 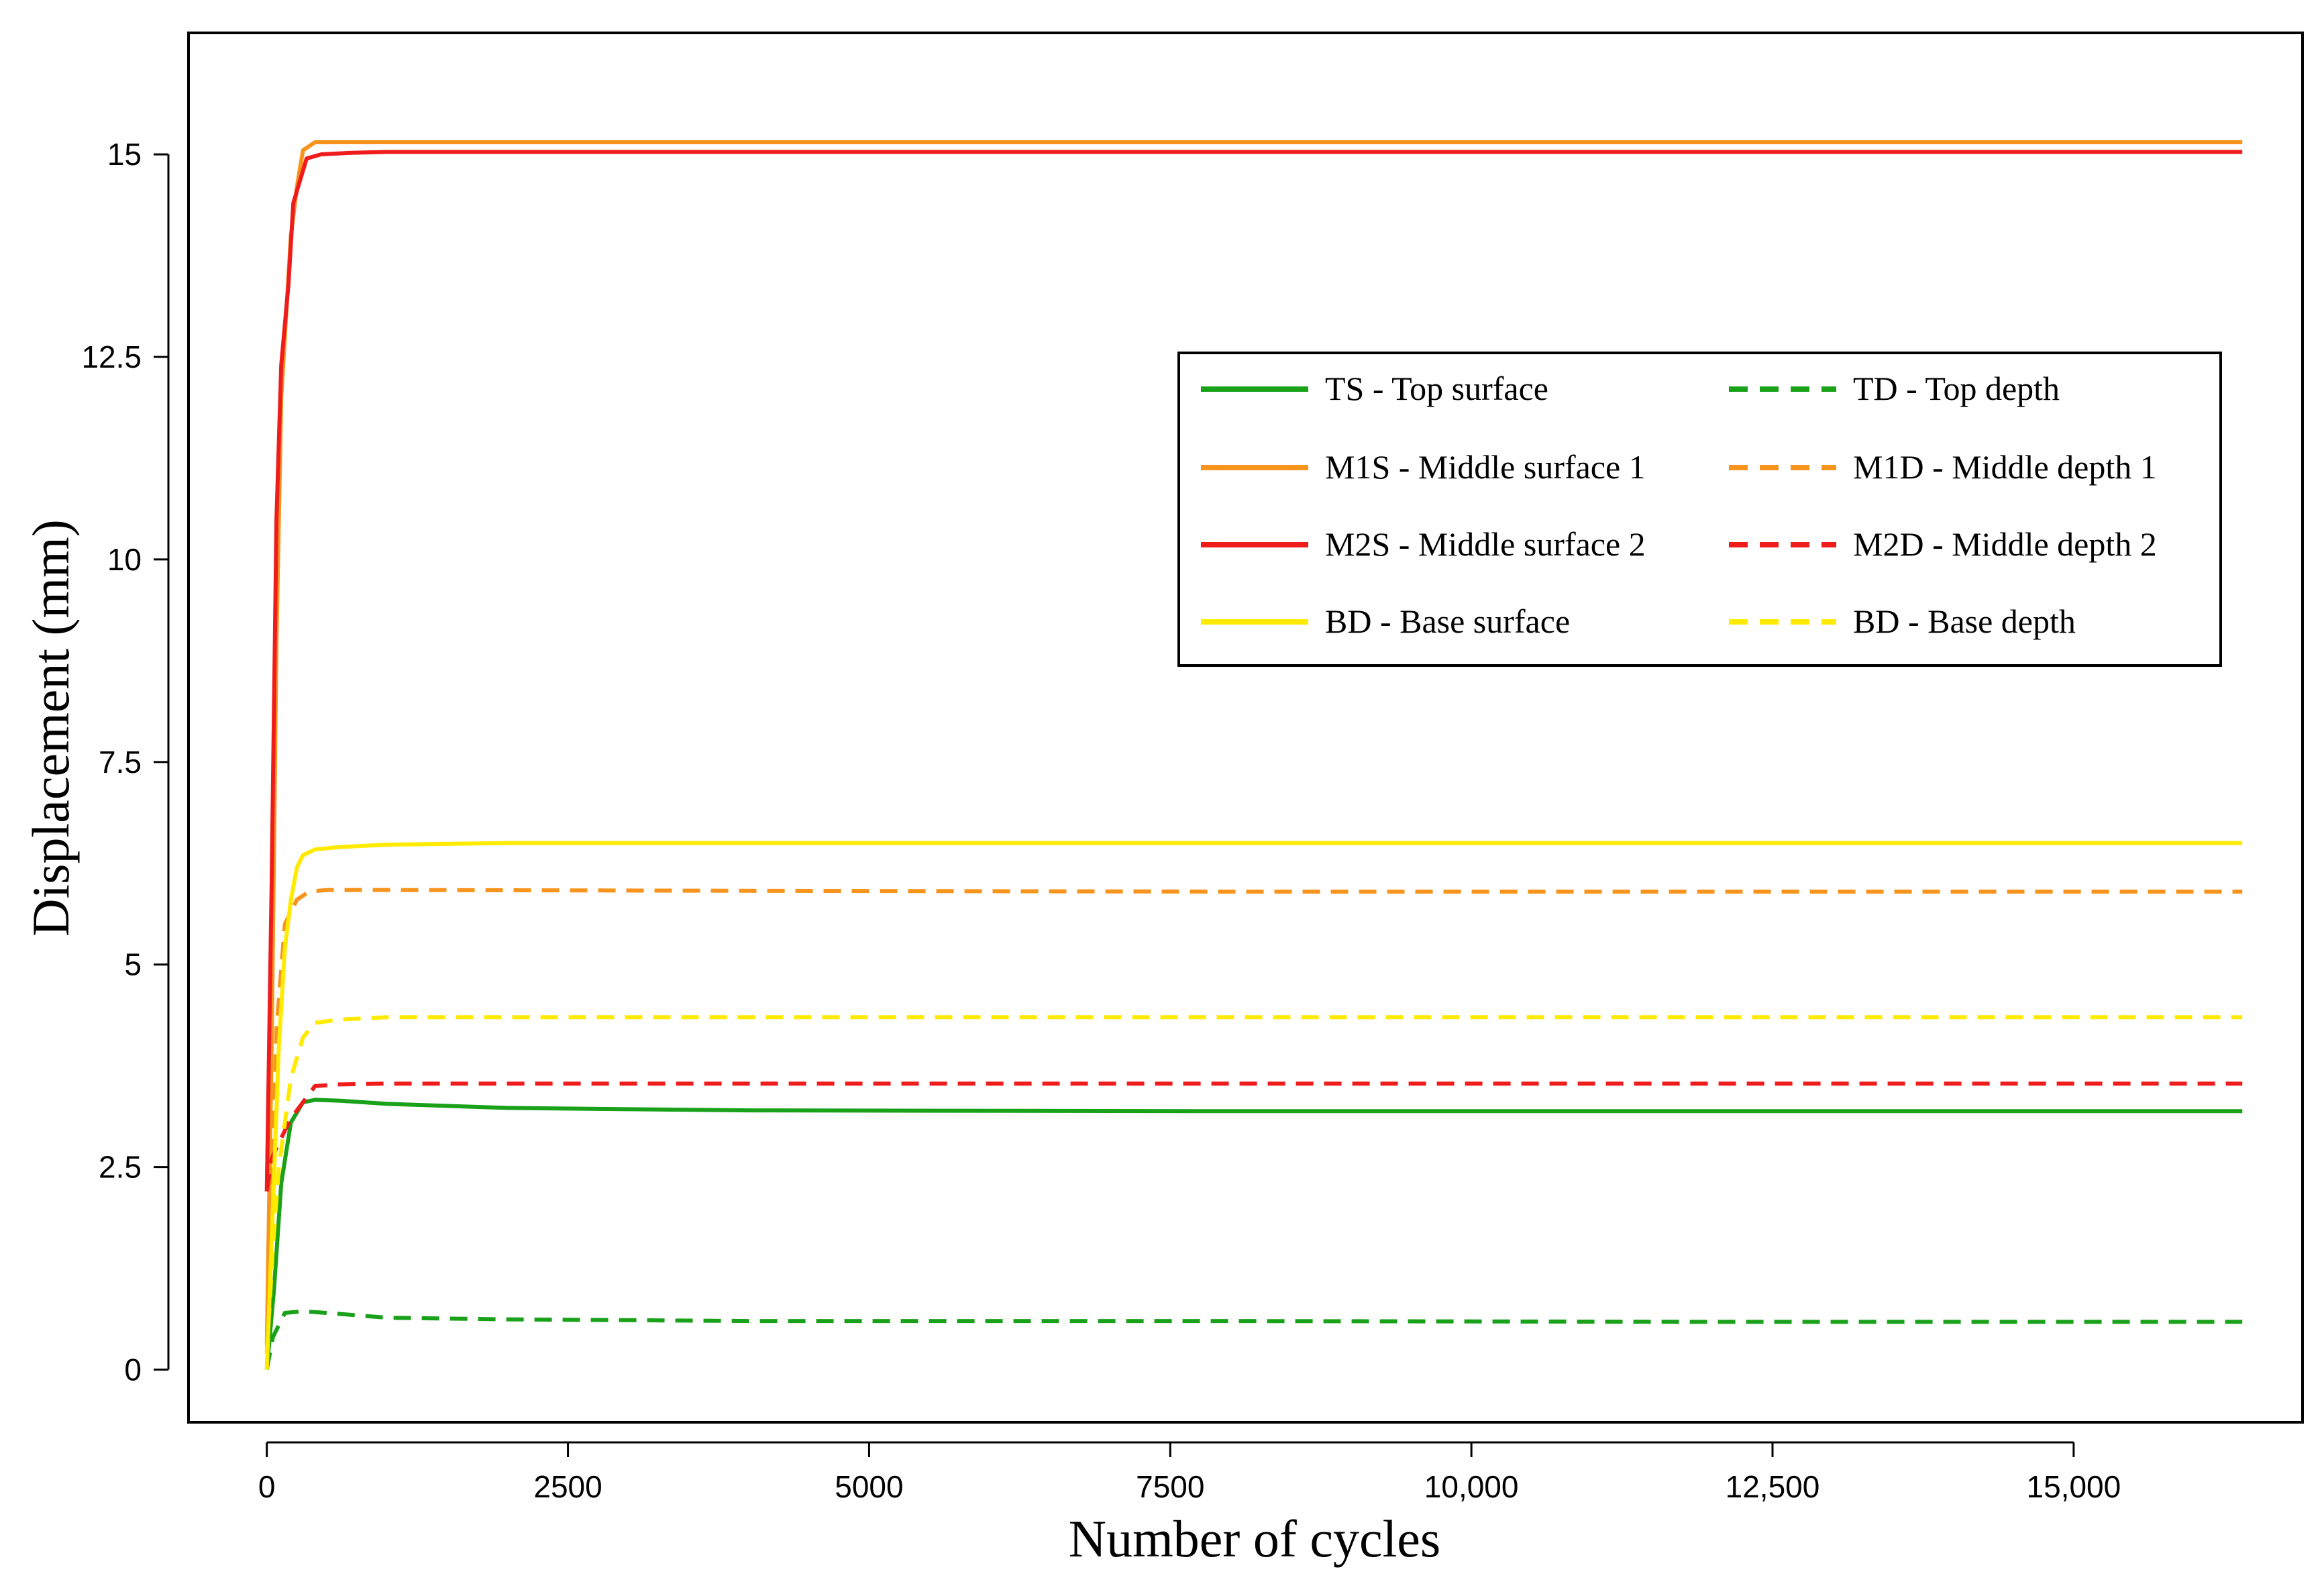 I want to click on x-tick-label: 15,000, so click(x=2074, y=1486).